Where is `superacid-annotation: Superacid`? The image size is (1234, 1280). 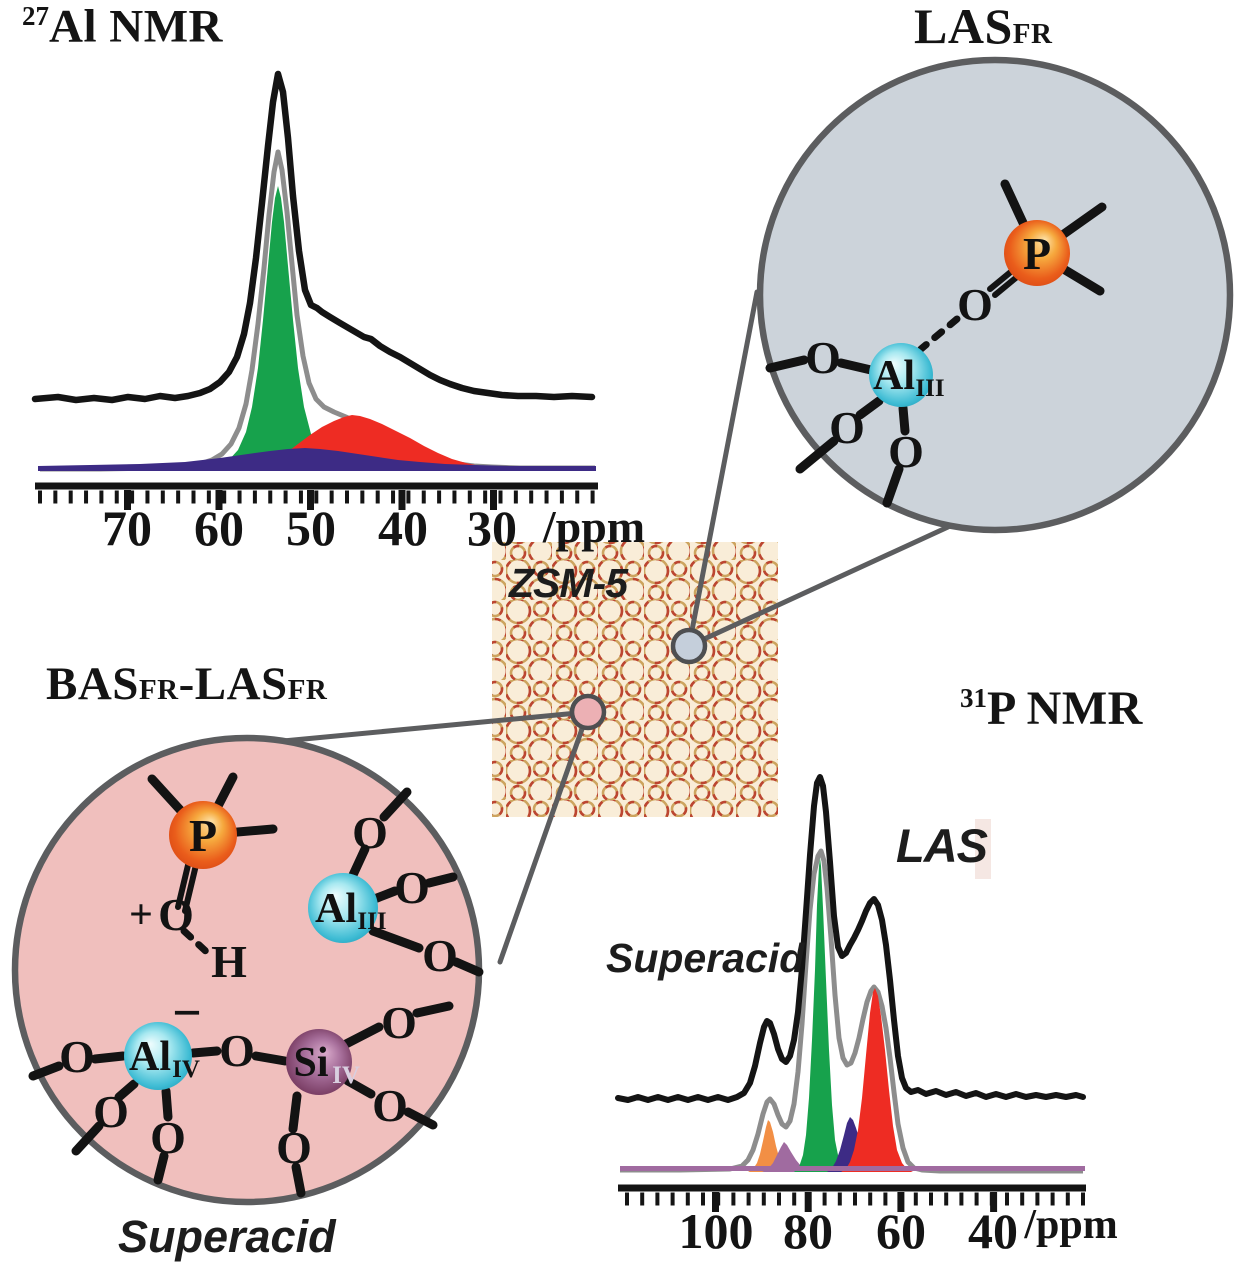 superacid-annotation: Superacid is located at coordinates (705, 958).